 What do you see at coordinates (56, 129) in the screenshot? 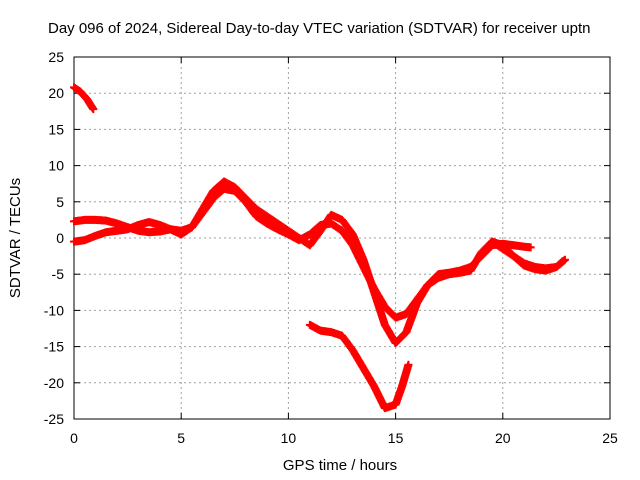
I see `y-tick-label: 15` at bounding box center [56, 129].